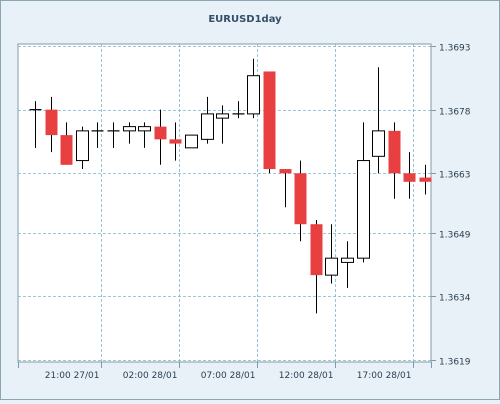 This screenshot has height=404, width=500. I want to click on chart-title: EURUSD1day, so click(245, 19).